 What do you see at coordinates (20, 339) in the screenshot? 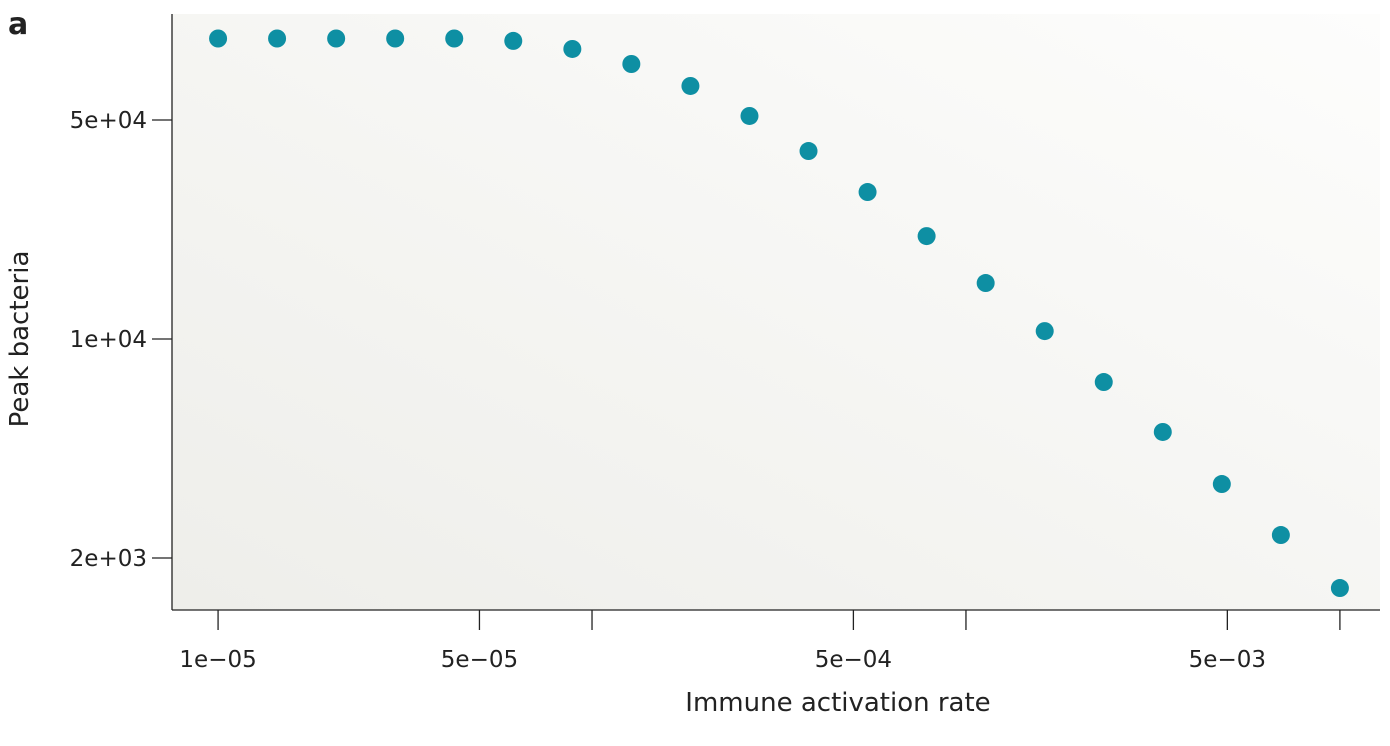
I see `y-axis-label: Peak bacteria` at bounding box center [20, 339].